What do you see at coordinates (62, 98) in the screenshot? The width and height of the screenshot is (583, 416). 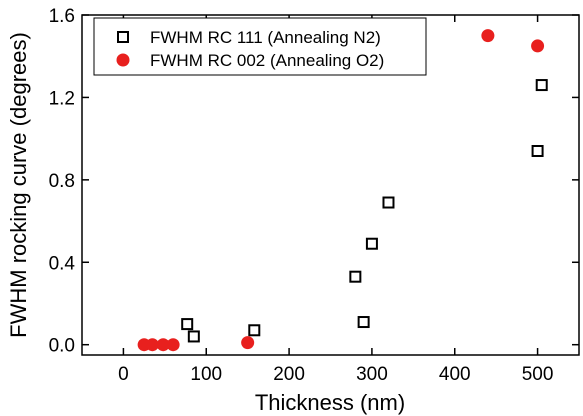 I see `y-tick-label: 1.2` at bounding box center [62, 98].